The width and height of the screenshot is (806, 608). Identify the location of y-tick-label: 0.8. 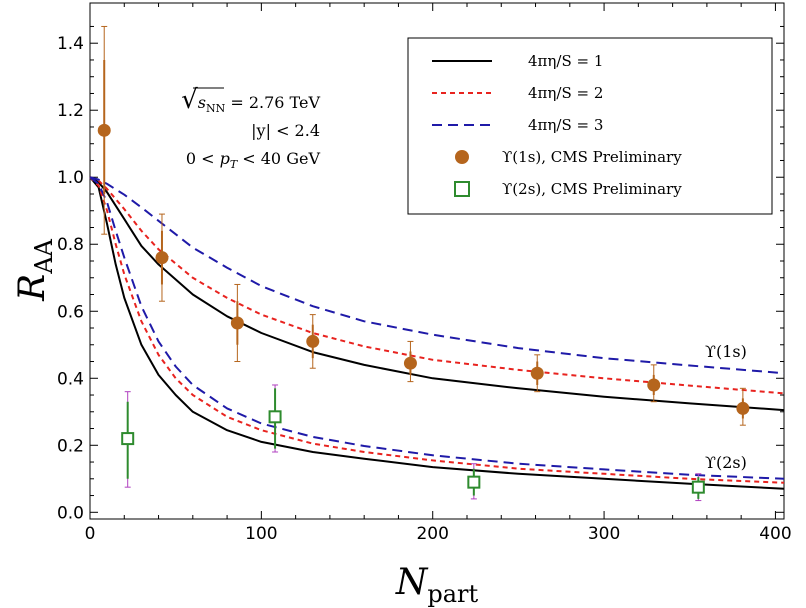
(70, 245).